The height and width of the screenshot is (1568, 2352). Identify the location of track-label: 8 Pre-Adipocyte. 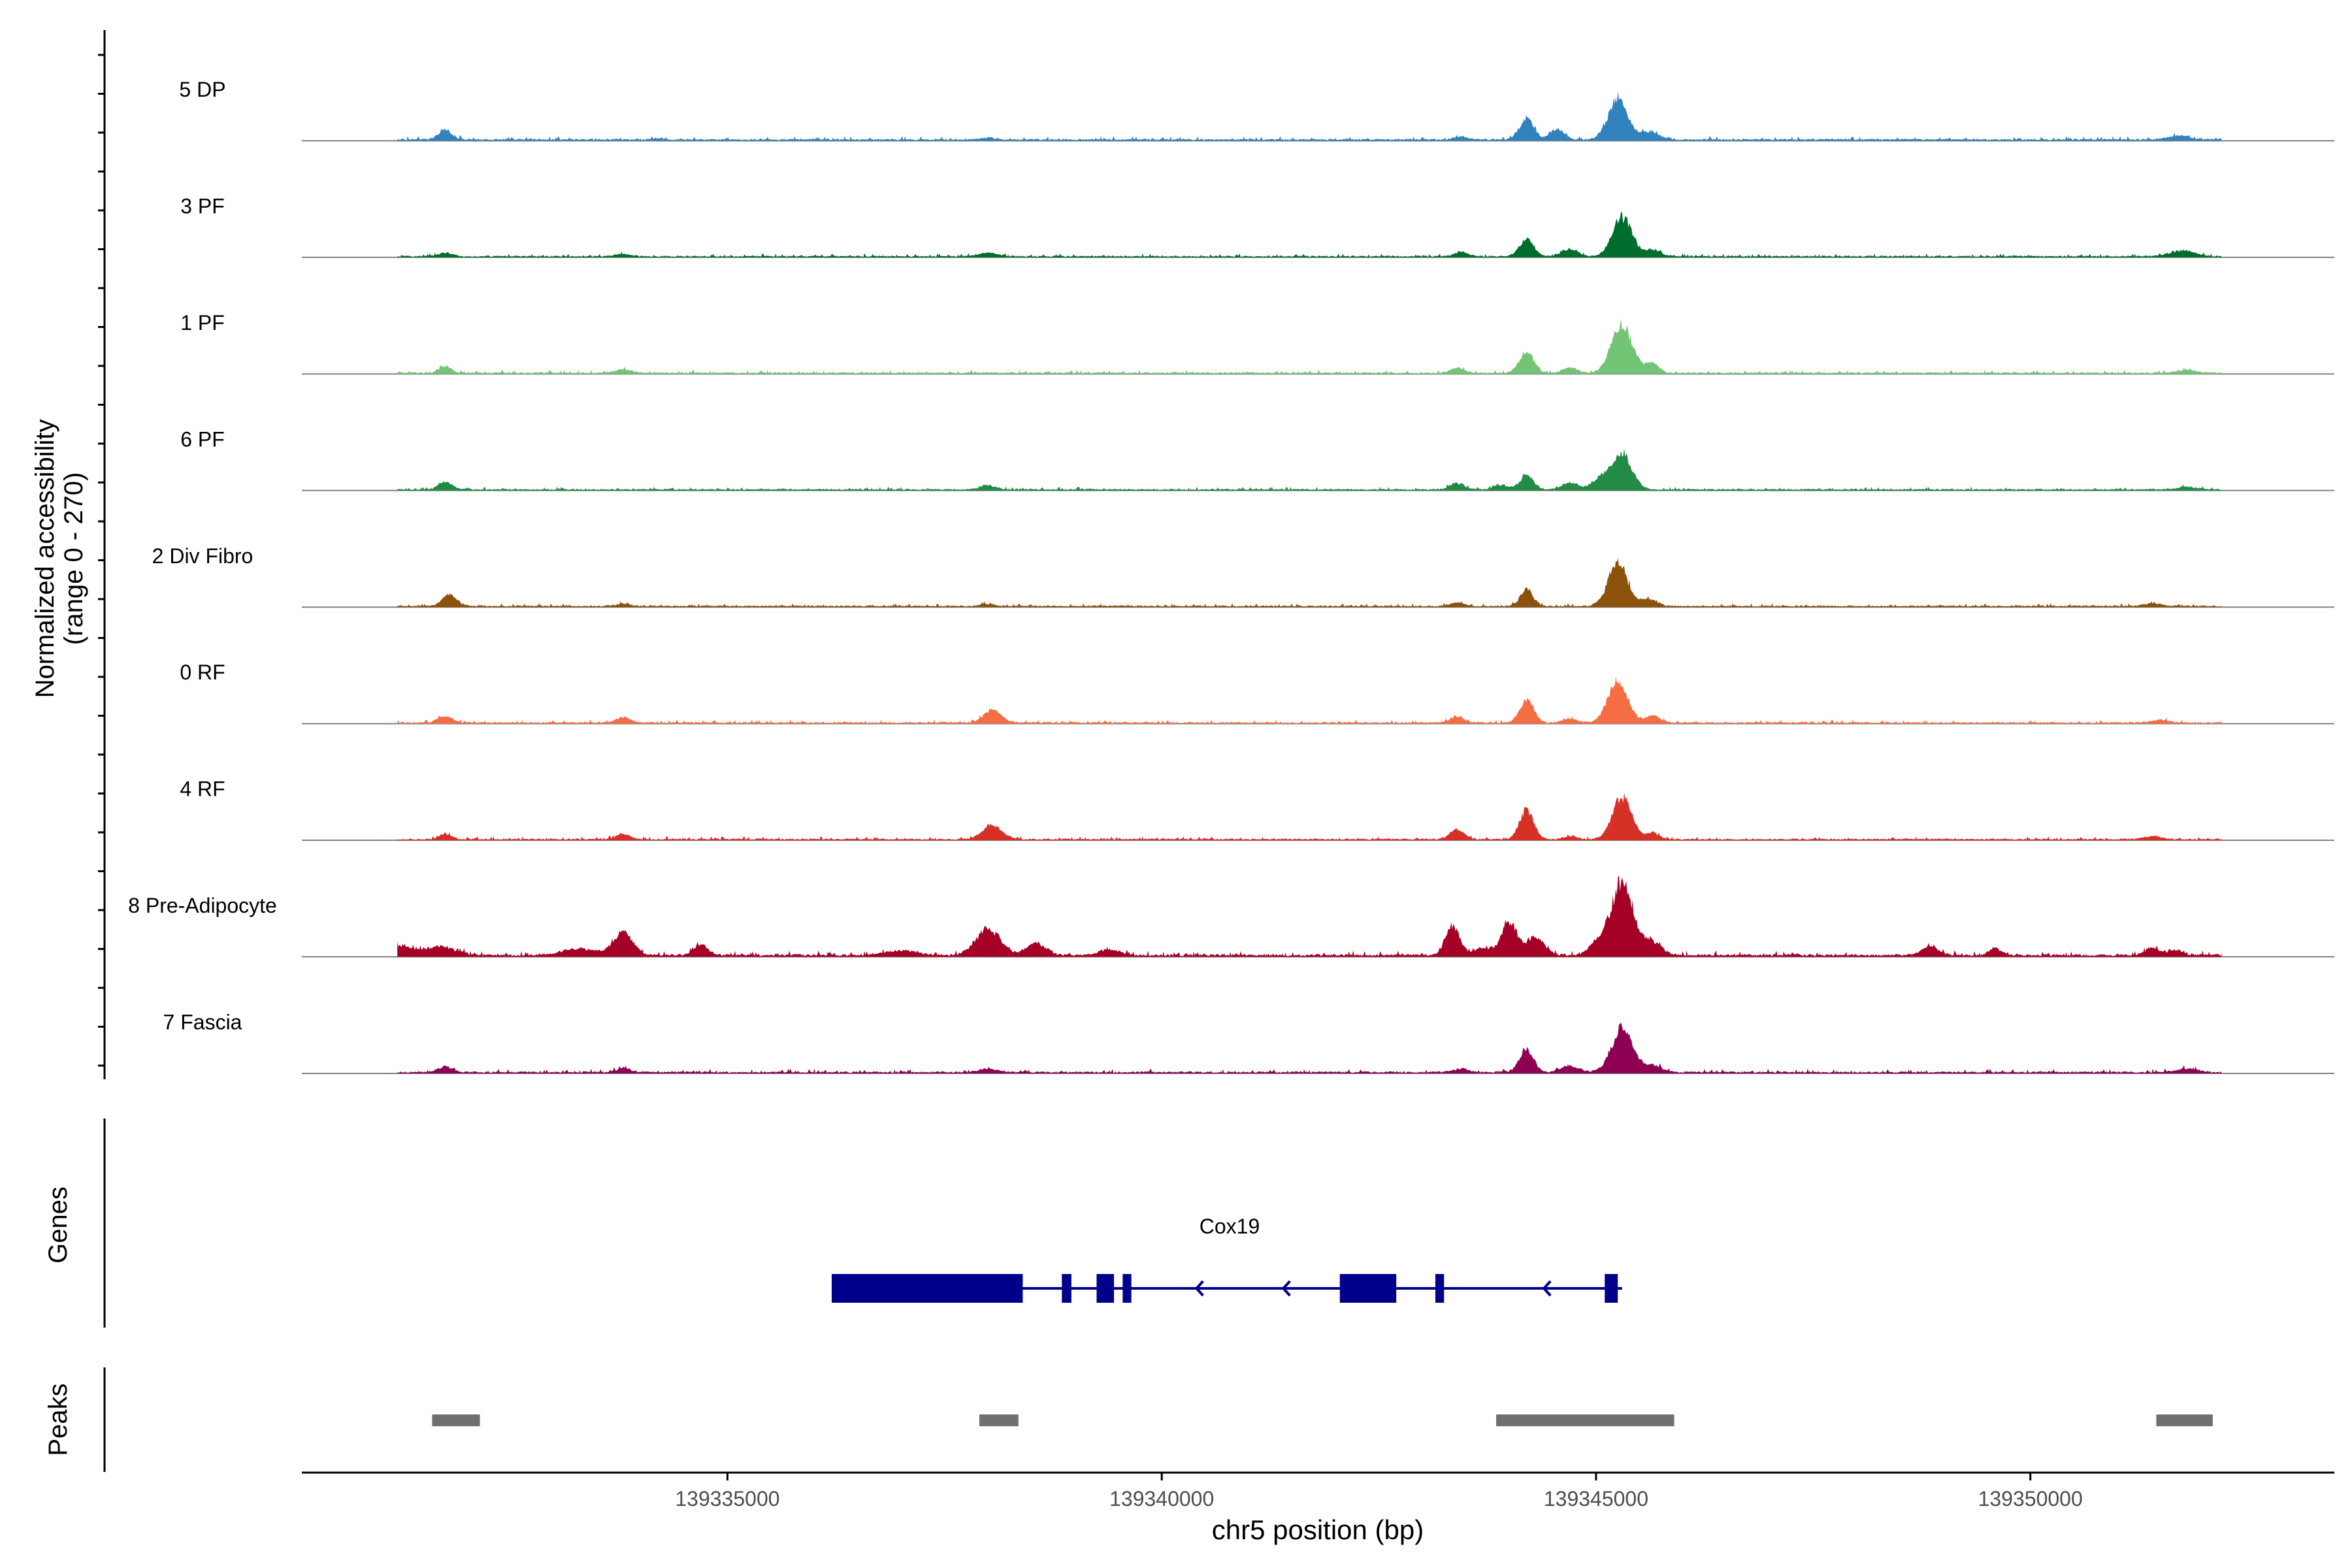
(202, 905).